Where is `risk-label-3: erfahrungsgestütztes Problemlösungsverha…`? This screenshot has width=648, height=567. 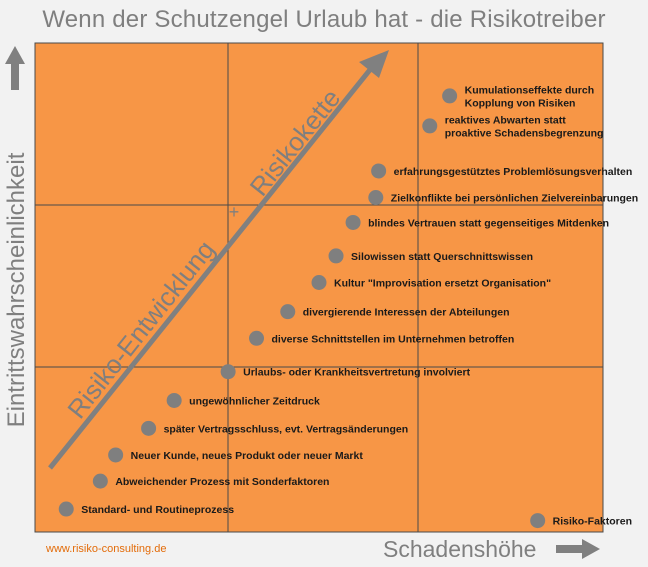 risk-label-3: erfahrungsgestütztes Problemlösungsverha… is located at coordinates (513, 172).